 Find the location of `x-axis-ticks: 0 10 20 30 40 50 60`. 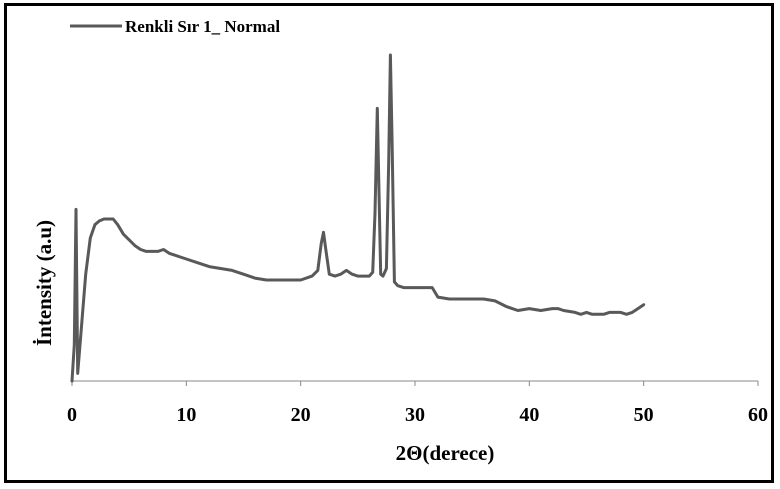

x-axis-ticks: 0 10 20 30 40 50 60 is located at coordinates (417, 403).